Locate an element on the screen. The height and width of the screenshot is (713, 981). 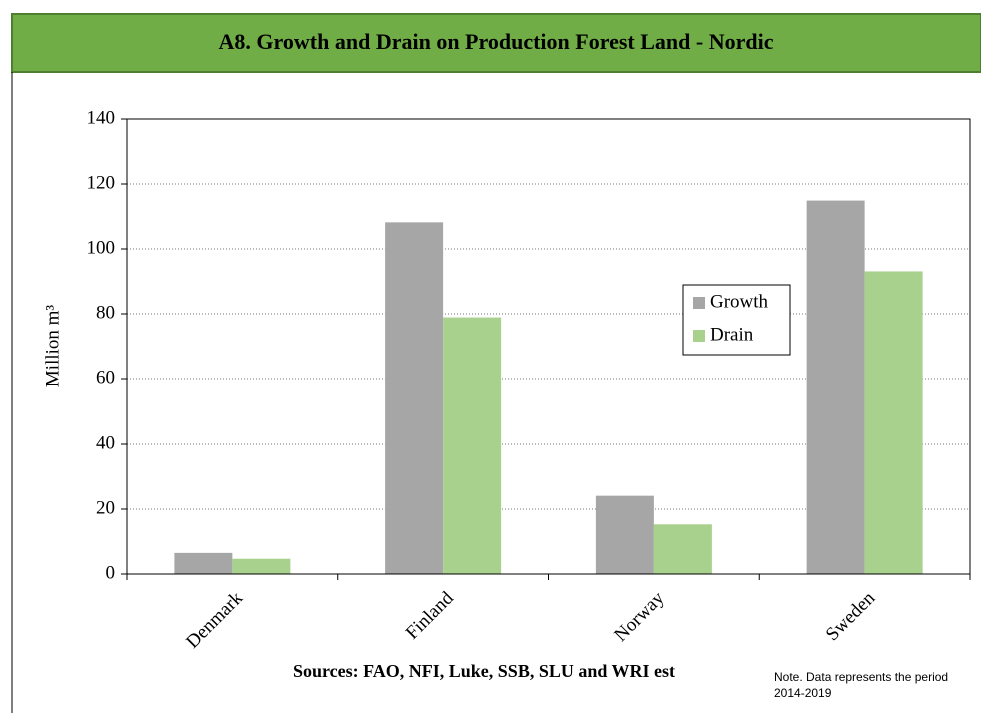
y-tick-label: 0 is located at coordinates (111, 572).